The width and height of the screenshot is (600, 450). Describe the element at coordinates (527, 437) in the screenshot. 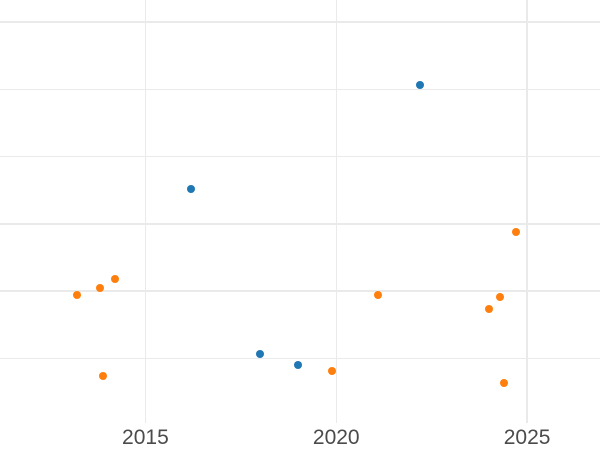

I see `x-tick-label: 2025` at that location.